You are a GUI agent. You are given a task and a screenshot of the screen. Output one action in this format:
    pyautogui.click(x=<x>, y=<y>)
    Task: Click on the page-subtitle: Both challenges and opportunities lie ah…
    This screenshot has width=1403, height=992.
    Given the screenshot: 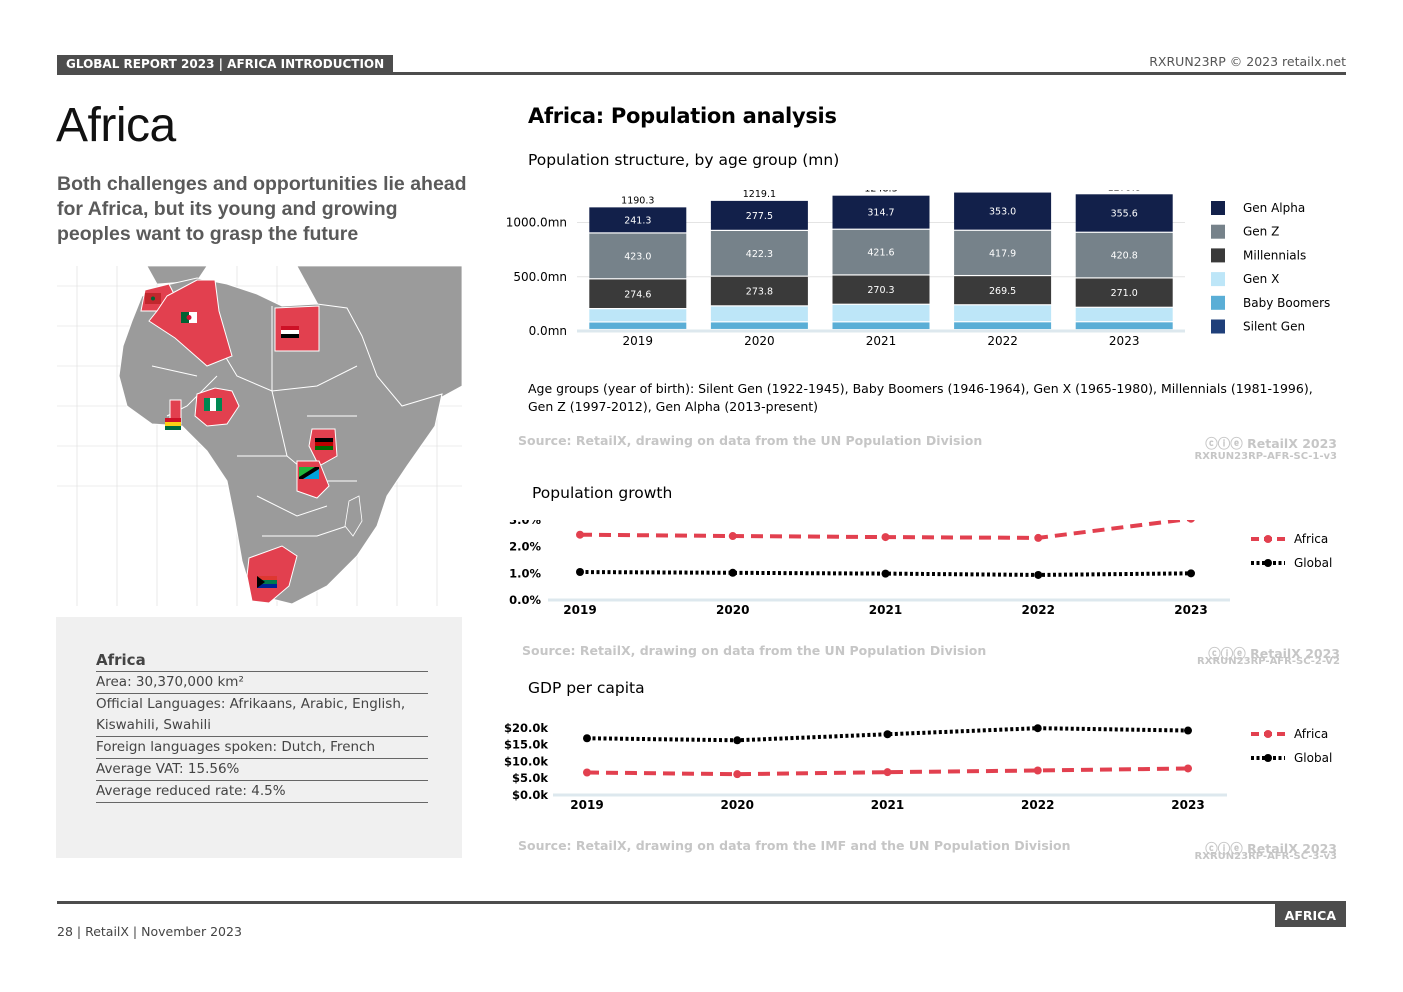 What is the action you would take?
    pyautogui.click(x=262, y=209)
    